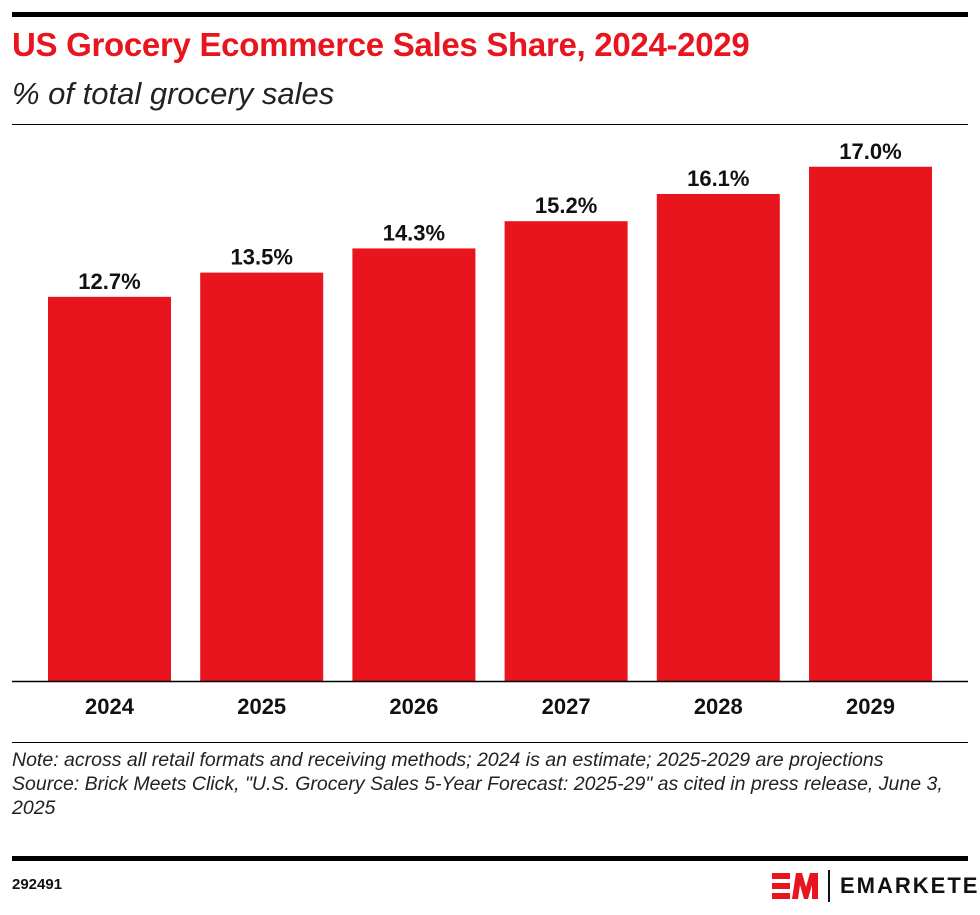 The height and width of the screenshot is (915, 980). What do you see at coordinates (413, 706) in the screenshot?
I see `x-tick-label: 2026` at bounding box center [413, 706].